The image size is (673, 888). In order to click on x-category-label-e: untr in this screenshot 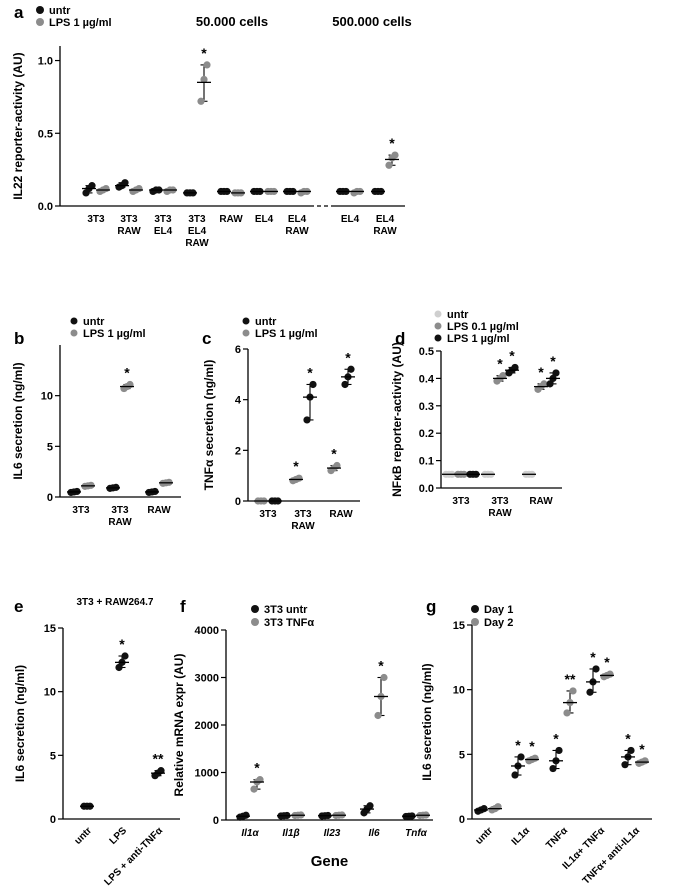, I will do `click(84, 836)`.